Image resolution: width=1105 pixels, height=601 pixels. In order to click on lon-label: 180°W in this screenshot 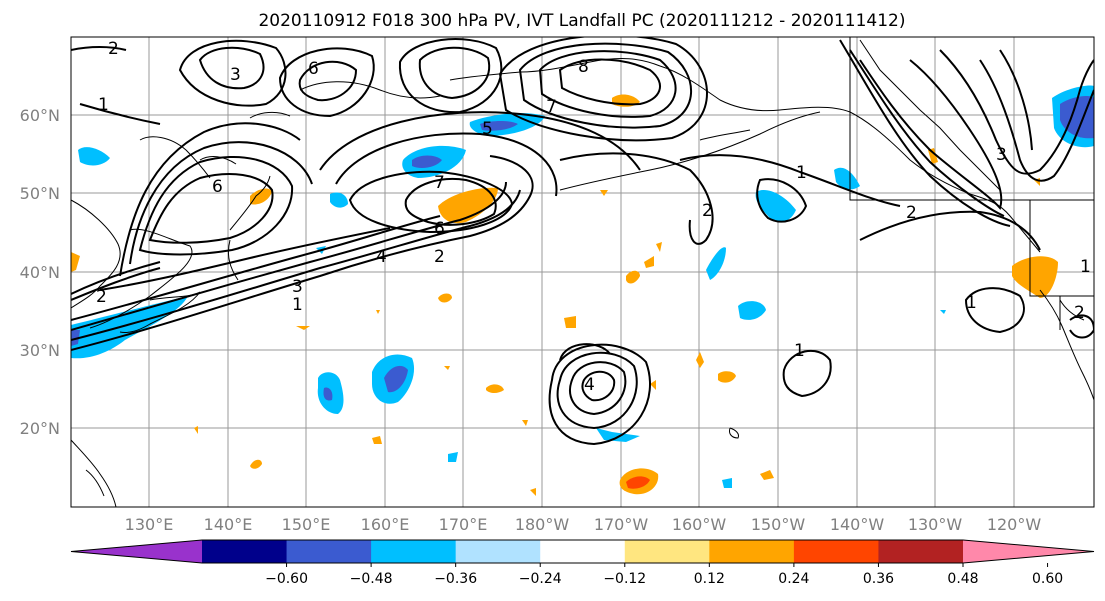, I will do `click(542, 524)`.